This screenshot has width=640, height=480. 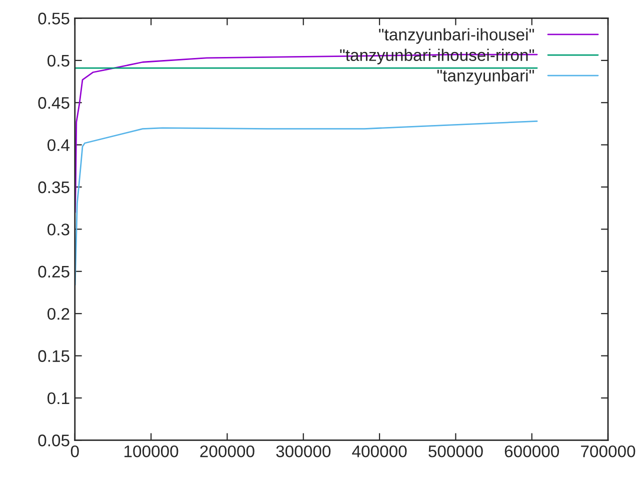 I want to click on x-tick-label: 100000, so click(x=151, y=451).